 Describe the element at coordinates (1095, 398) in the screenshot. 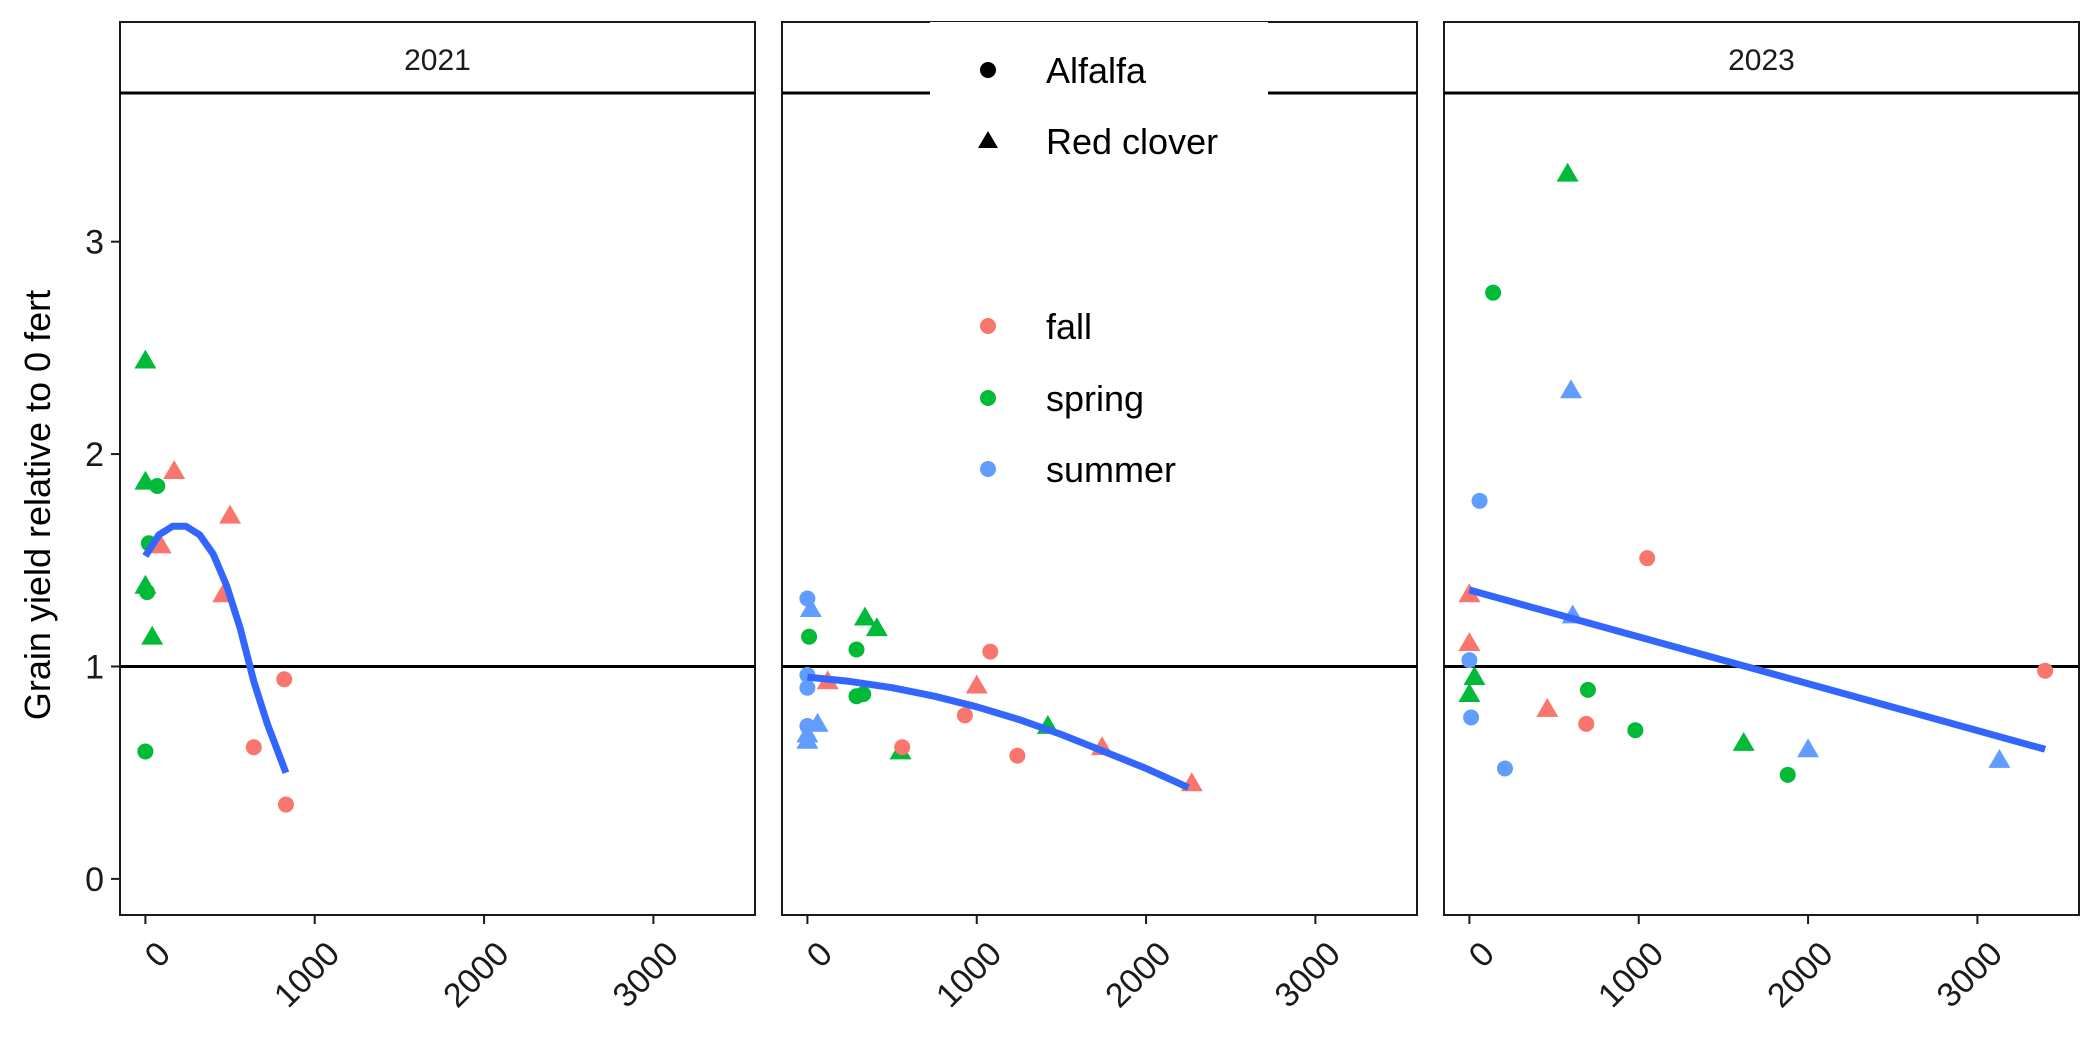

I see `legend-label-color: spring` at that location.